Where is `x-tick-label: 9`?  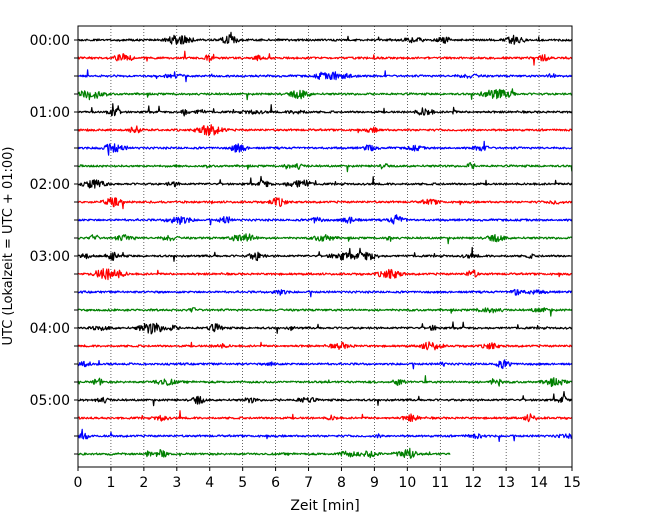
x-tick-label: 9 is located at coordinates (374, 483).